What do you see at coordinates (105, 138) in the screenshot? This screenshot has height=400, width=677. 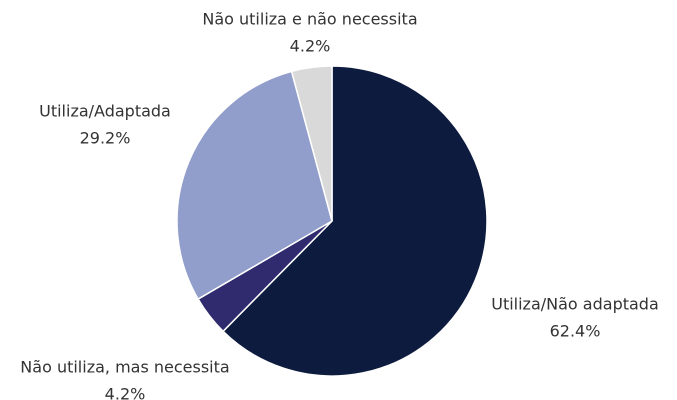 I see `slice-value-label: 29.2%` at bounding box center [105, 138].